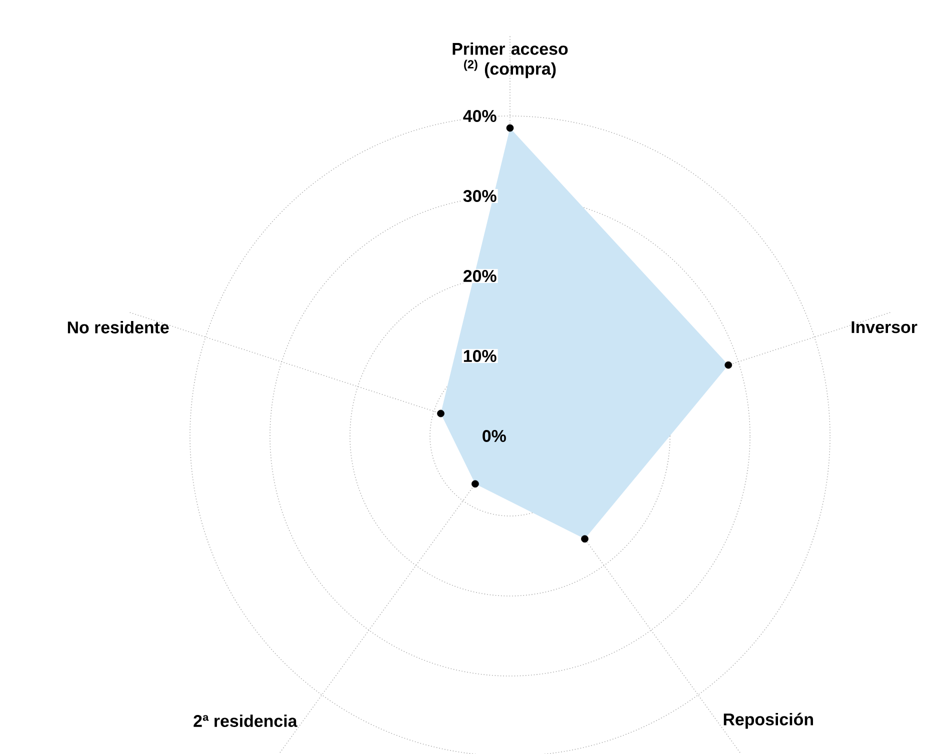  I want to click on spoke-label: No residente, so click(118, 327).